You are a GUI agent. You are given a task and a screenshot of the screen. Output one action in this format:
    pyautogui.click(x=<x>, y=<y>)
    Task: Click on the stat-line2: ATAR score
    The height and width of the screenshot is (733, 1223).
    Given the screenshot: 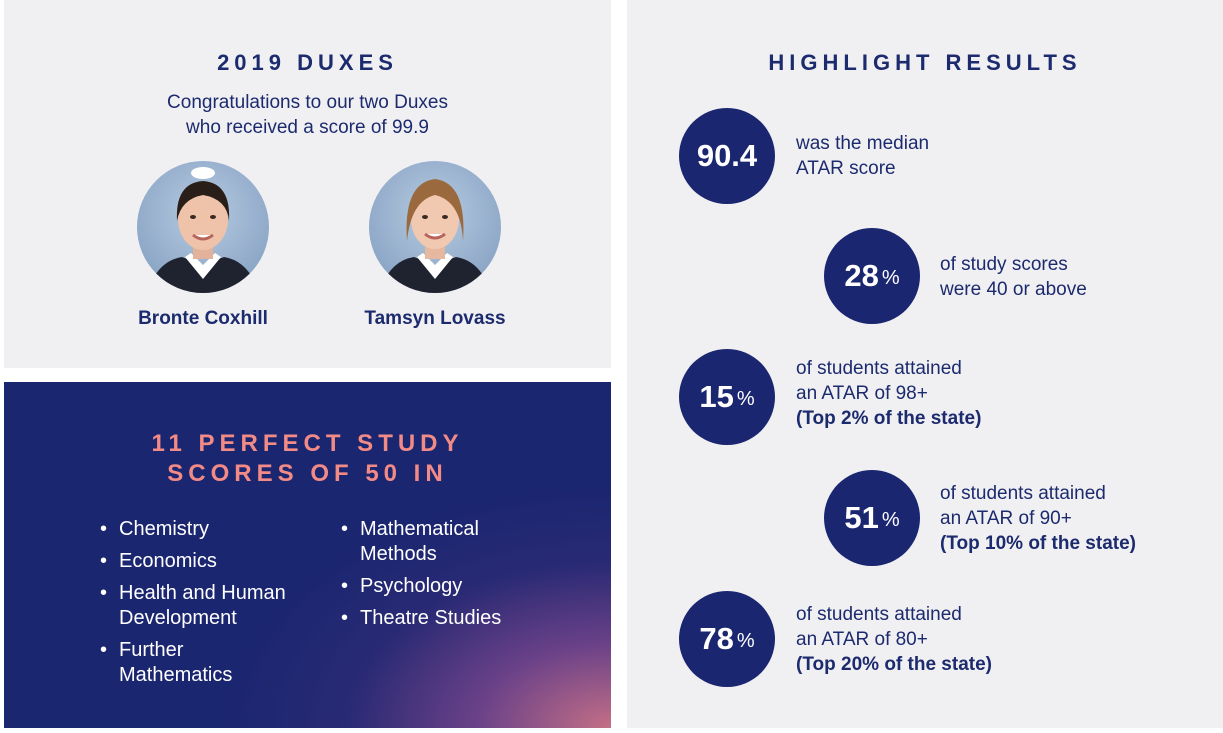 What is the action you would take?
    pyautogui.click(x=846, y=168)
    